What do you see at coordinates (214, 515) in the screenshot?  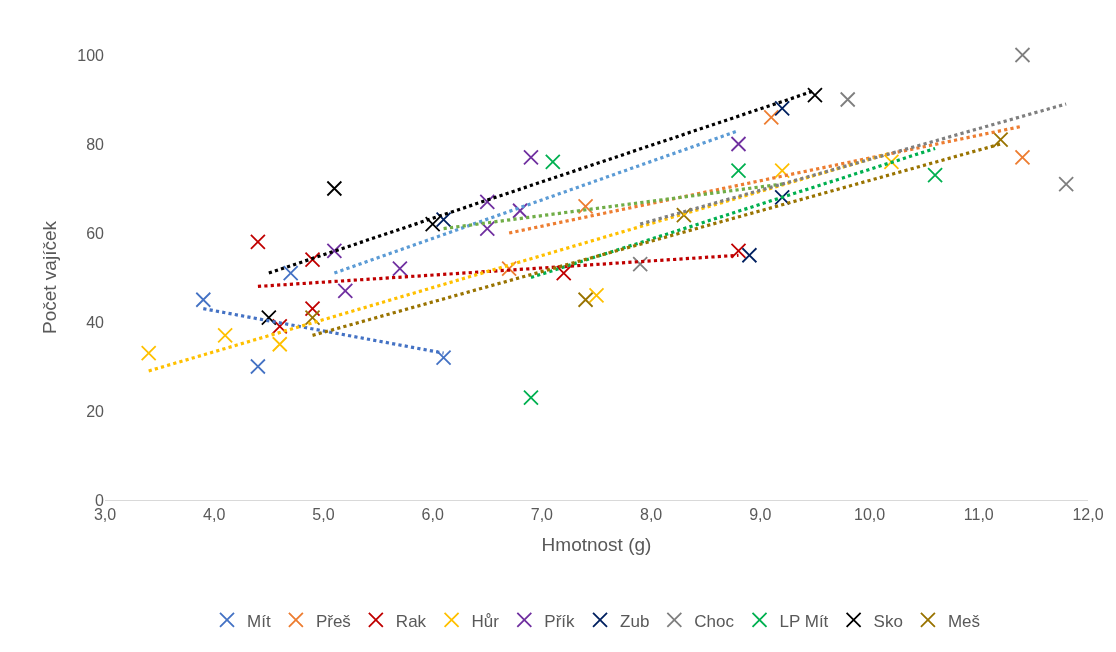 I see `x-tick-label: 4,0` at bounding box center [214, 515].